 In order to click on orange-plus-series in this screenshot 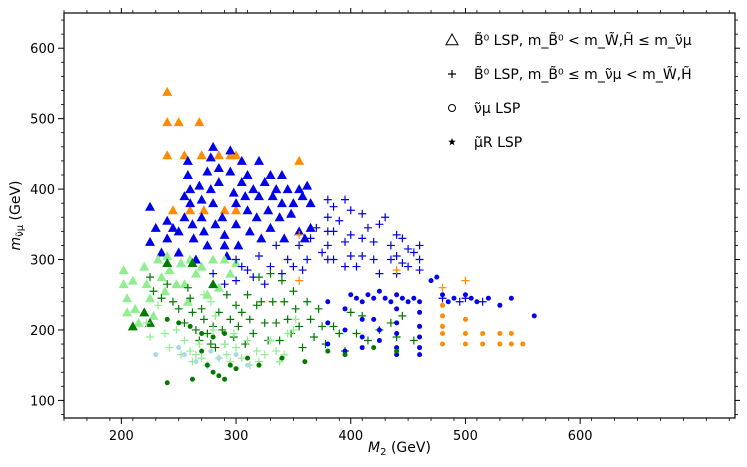, I will do `click(382, 261)`.